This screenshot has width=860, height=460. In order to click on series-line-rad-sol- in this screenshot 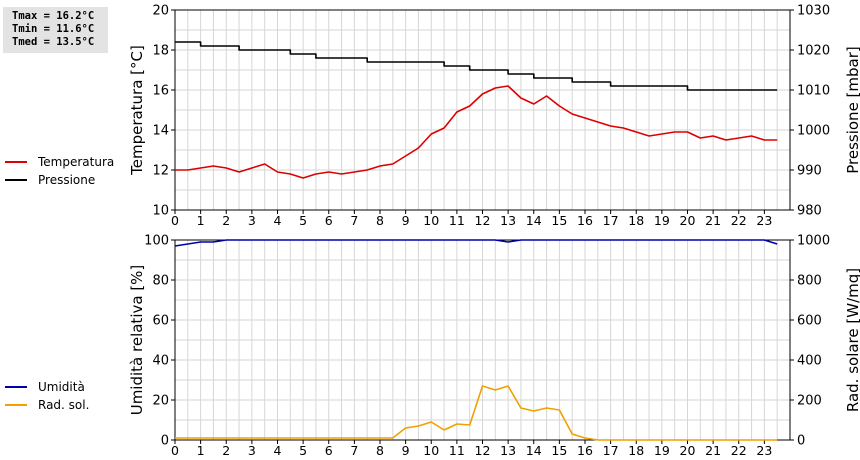, I will do `click(476, 413)`.